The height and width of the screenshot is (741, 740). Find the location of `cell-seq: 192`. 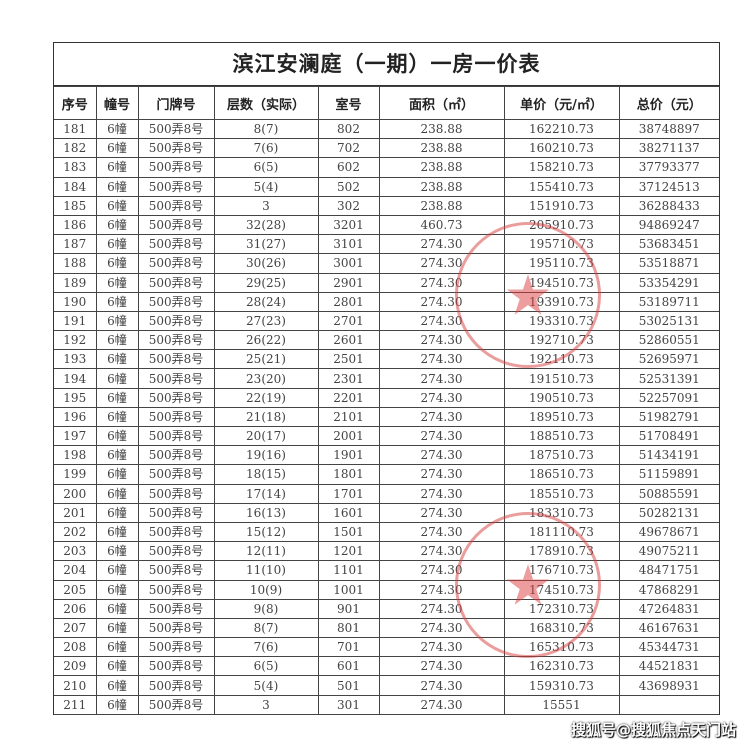

cell-seq: 192 is located at coordinates (75, 340).